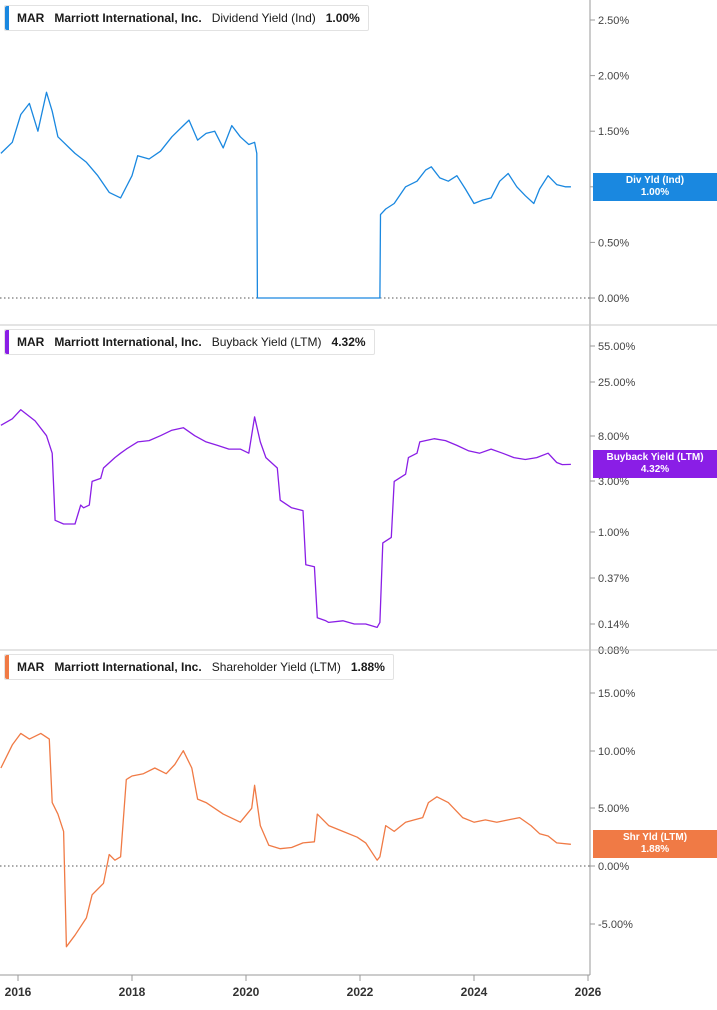 This screenshot has width=717, height=1010. Describe the element at coordinates (7, 18) in the screenshot. I see `legend-swatch-dividend-yield` at that location.